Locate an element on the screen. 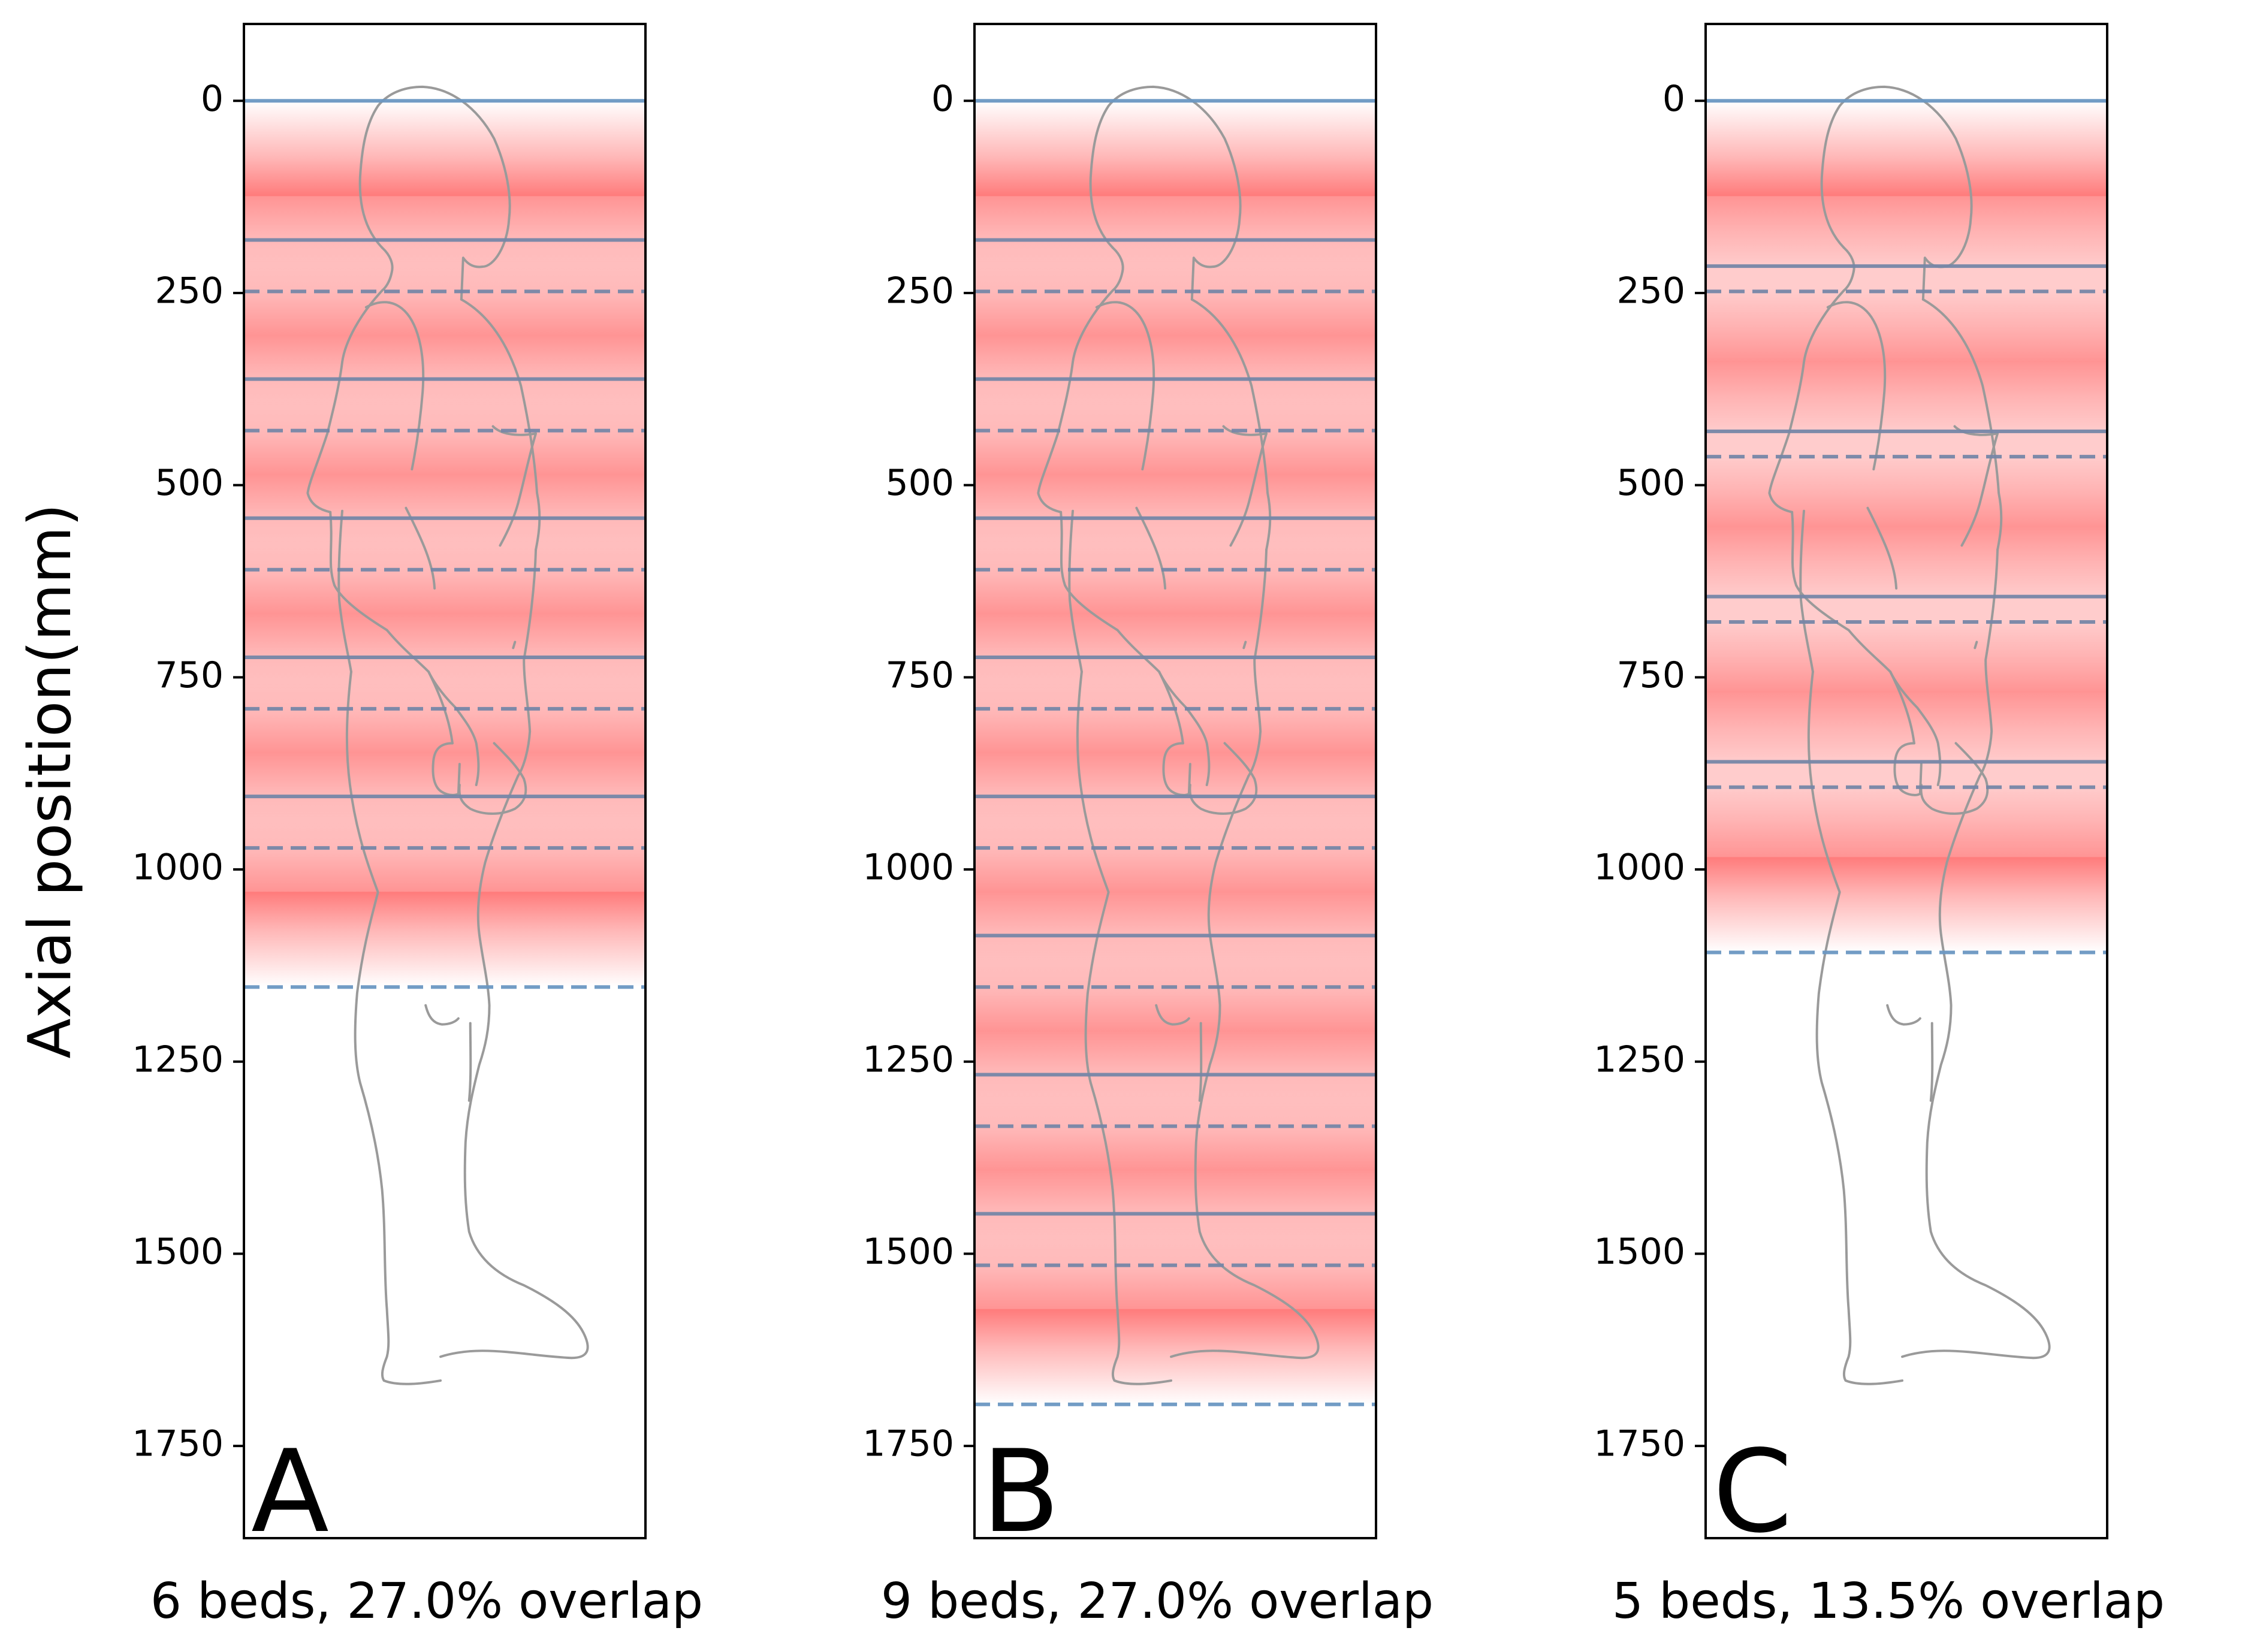  panel-letter: B is located at coordinates (1021, 1492).